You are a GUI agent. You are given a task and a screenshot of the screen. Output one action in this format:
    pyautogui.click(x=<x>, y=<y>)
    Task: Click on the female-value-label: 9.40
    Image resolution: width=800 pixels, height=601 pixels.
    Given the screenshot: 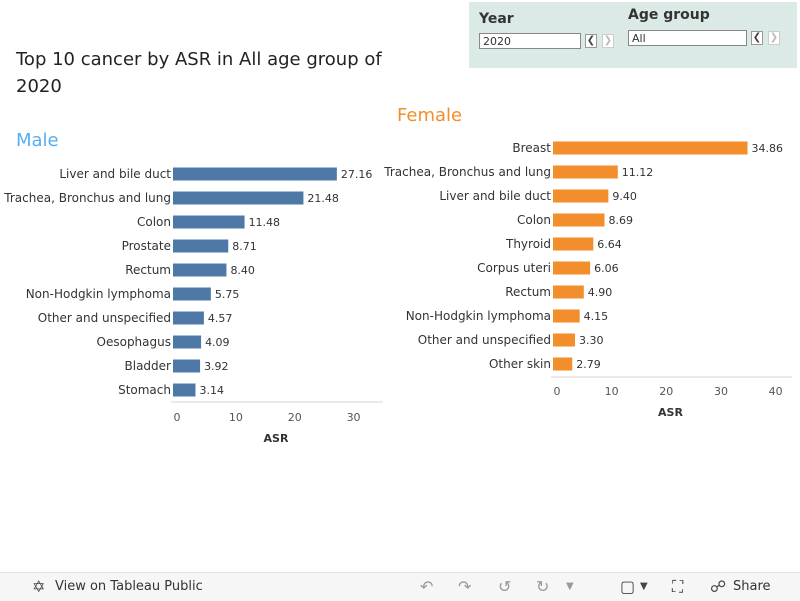 What is the action you would take?
    pyautogui.click(x=624, y=196)
    